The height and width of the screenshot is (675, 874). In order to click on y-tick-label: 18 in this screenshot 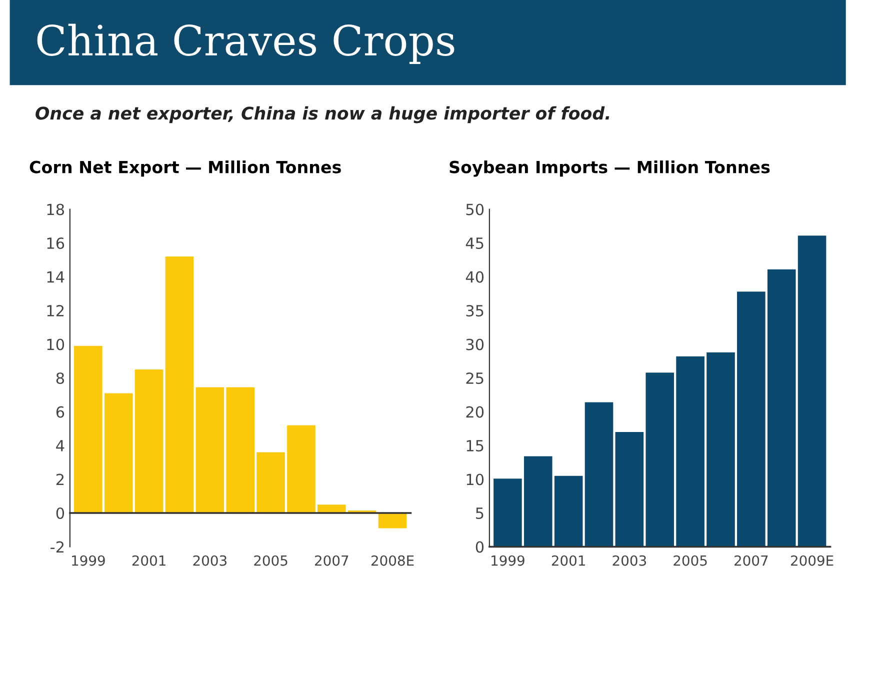, I will do `click(55, 210)`.